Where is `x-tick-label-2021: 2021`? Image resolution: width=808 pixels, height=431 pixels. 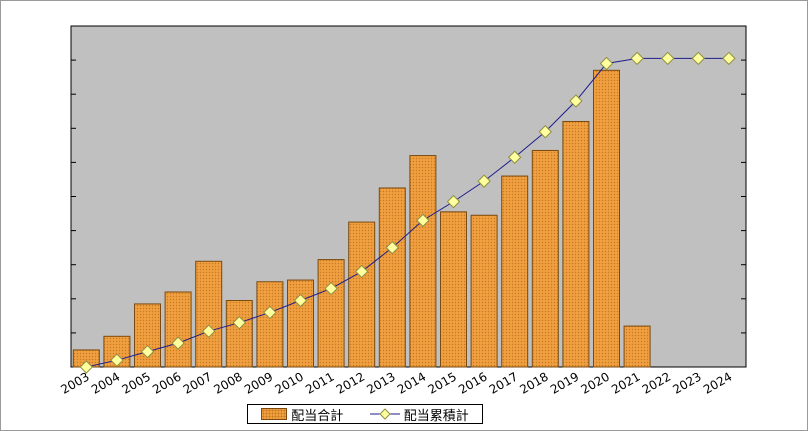
x-tick-label-2021: 2021 is located at coordinates (625, 382).